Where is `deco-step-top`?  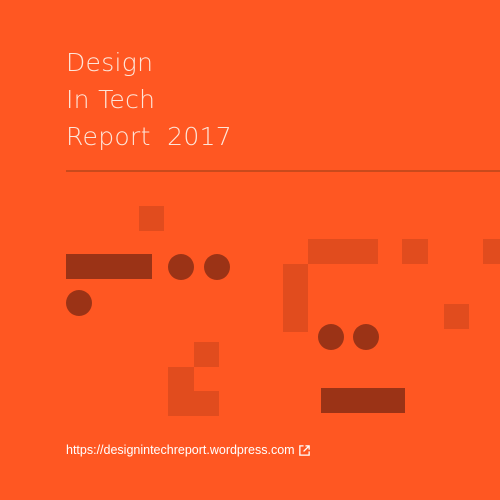
deco-step-top is located at coordinates (206, 354).